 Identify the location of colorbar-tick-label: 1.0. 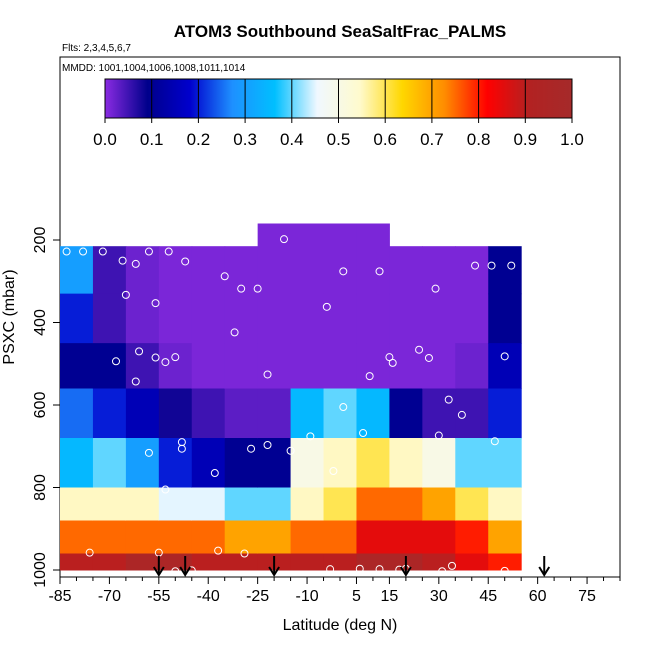
(572, 139).